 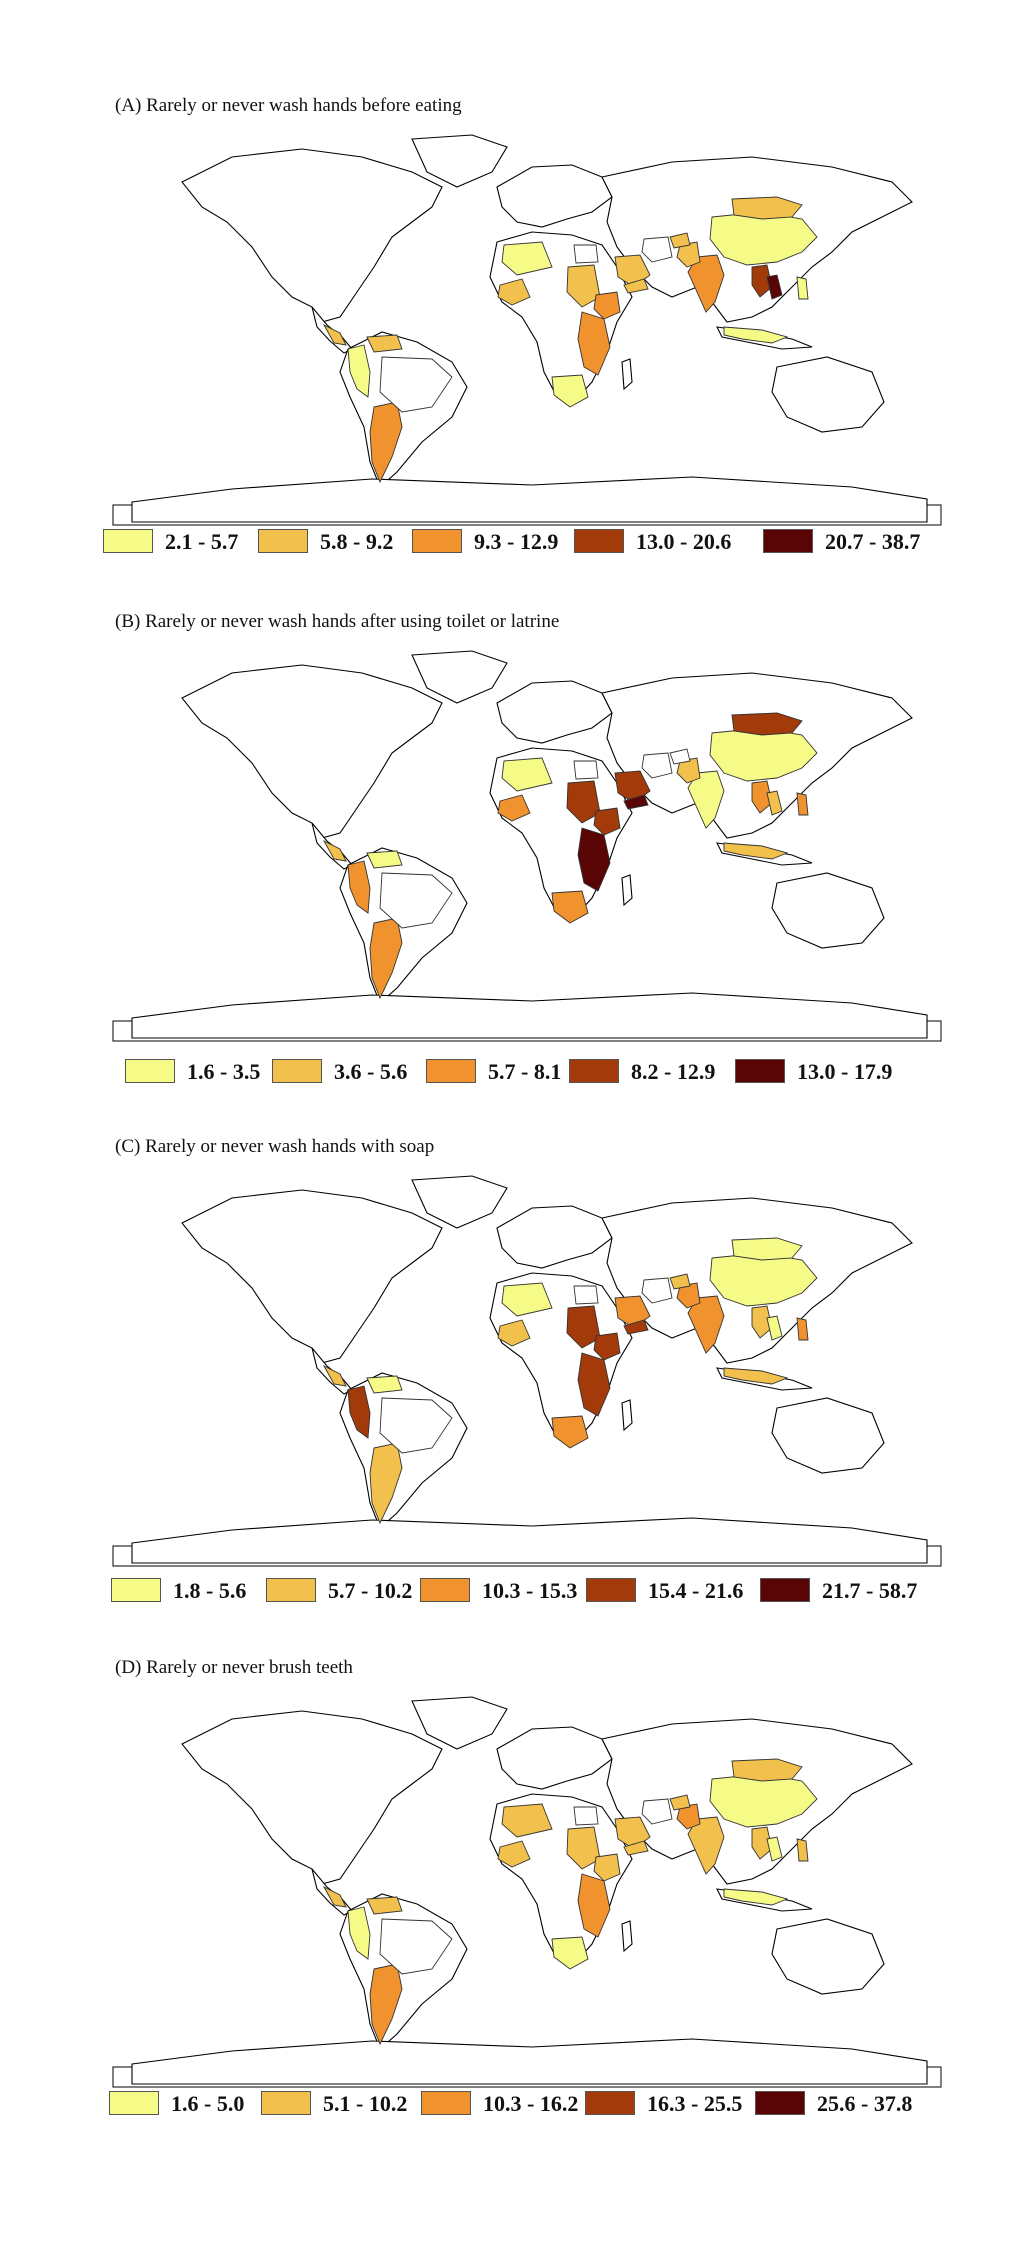 I want to click on region-andes, so click(x=359, y=1412).